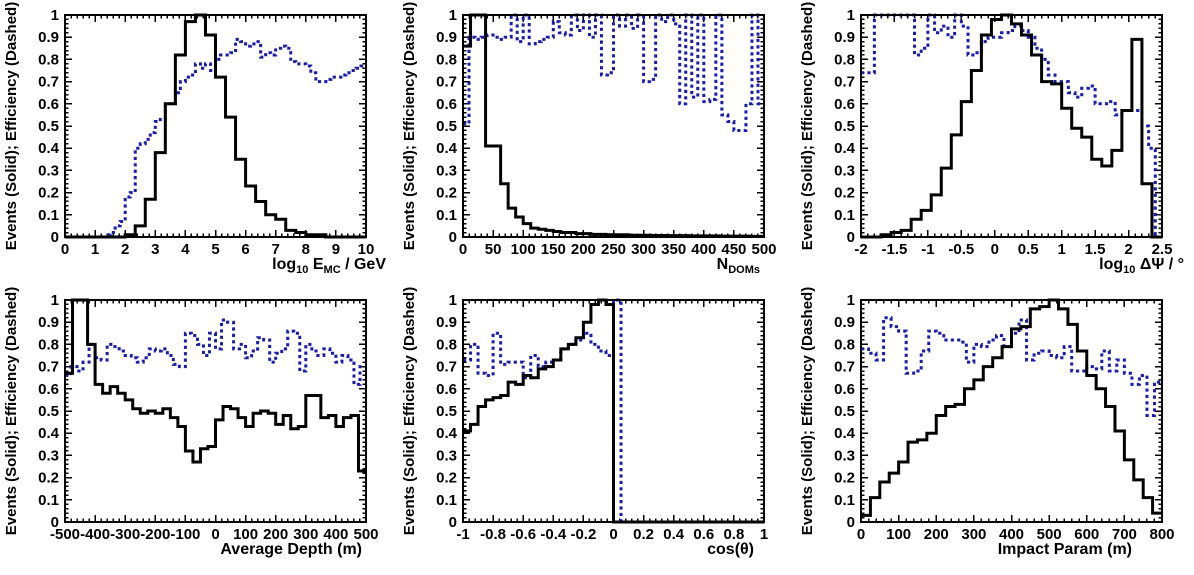 The width and height of the screenshot is (1194, 575). What do you see at coordinates (523, 534) in the screenshot?
I see `x-tick-label: -0.6` at bounding box center [523, 534].